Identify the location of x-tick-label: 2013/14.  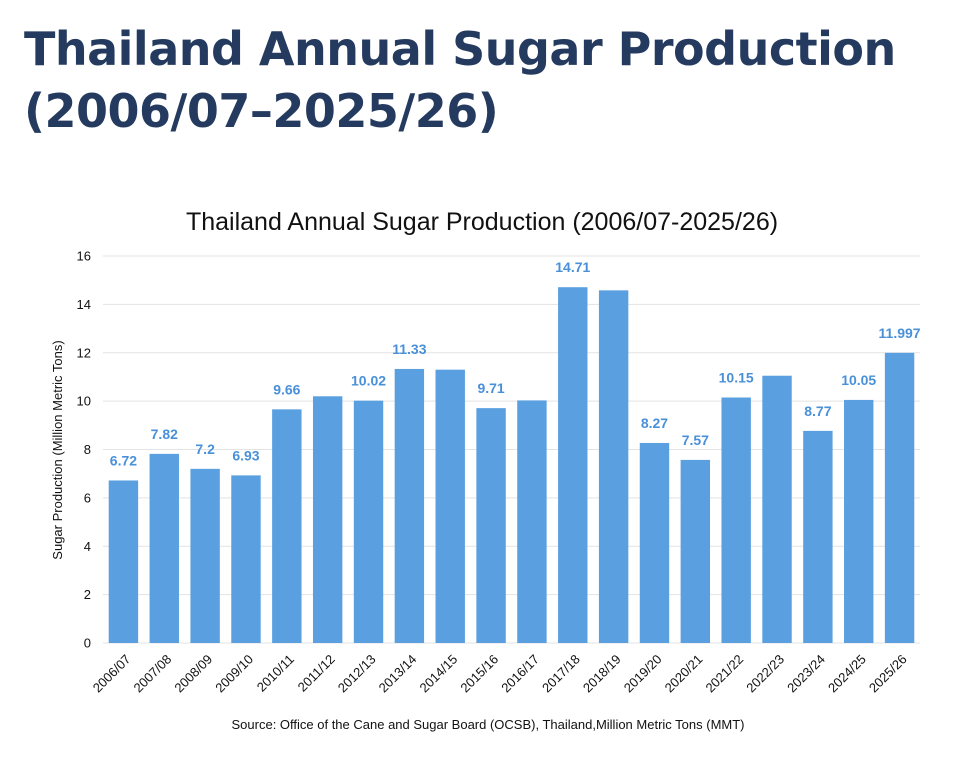
(398, 674).